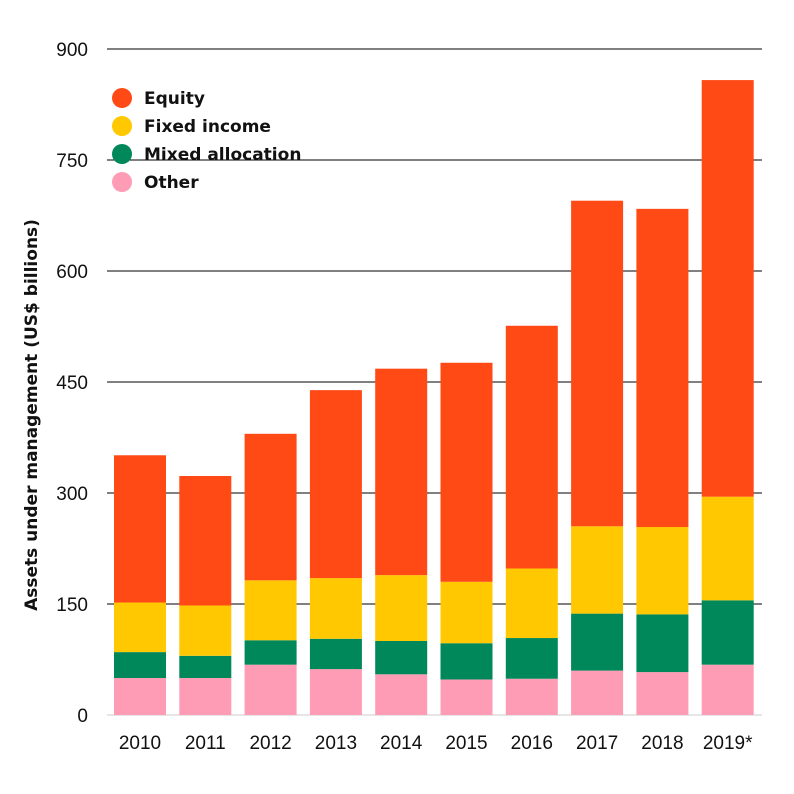 This screenshot has height=794, width=794. Describe the element at coordinates (122, 98) in the screenshot. I see `legend-swatch-equity` at that location.